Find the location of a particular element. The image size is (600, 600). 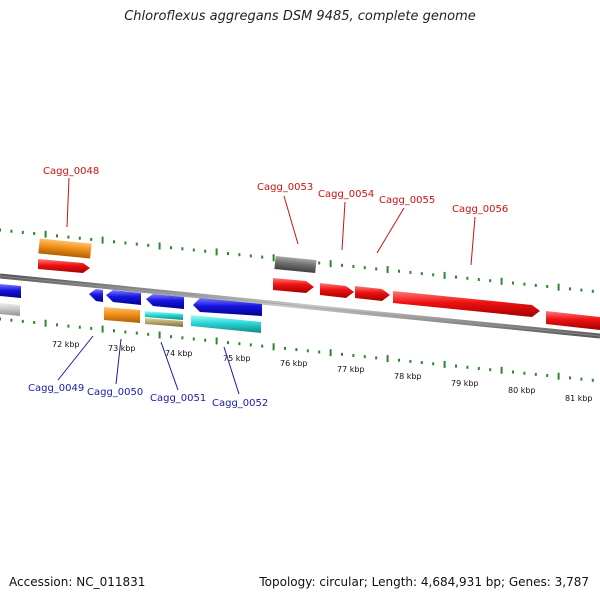

gene-label-cagg-0053: Cagg_0053 is located at coordinates (285, 187).